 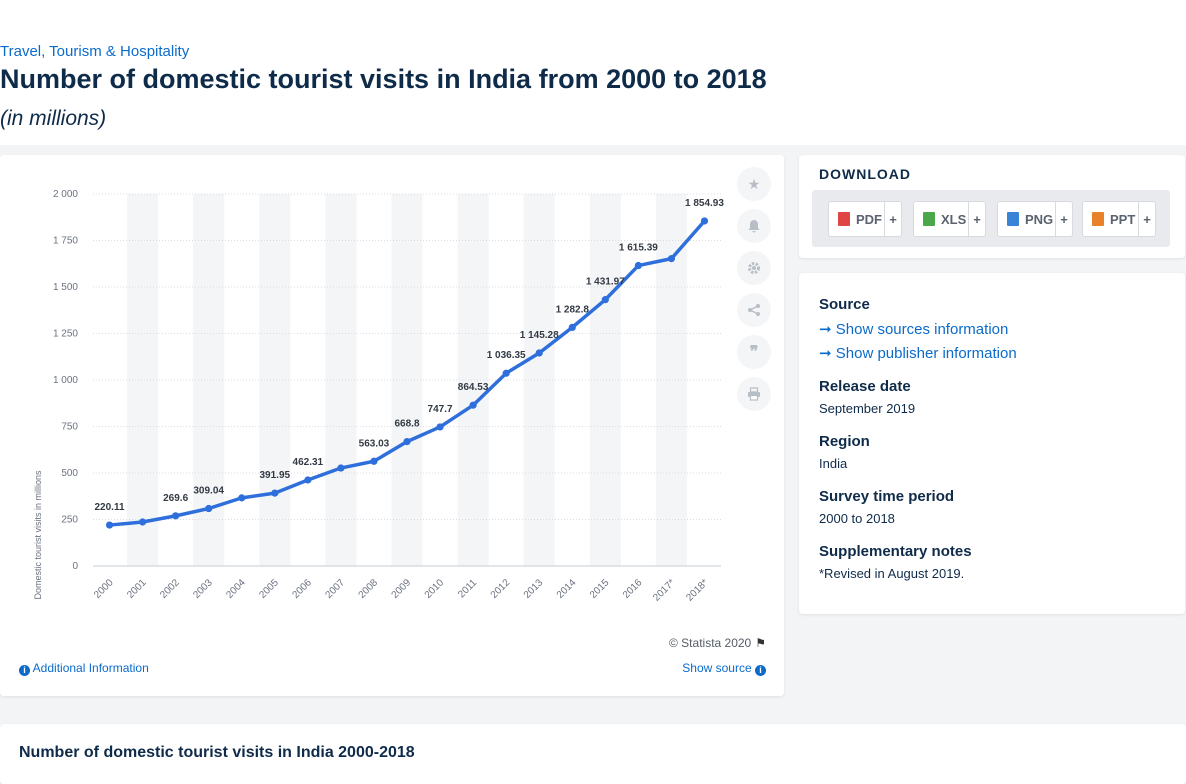 I want to click on data-label: 462.31, so click(x=308, y=462).